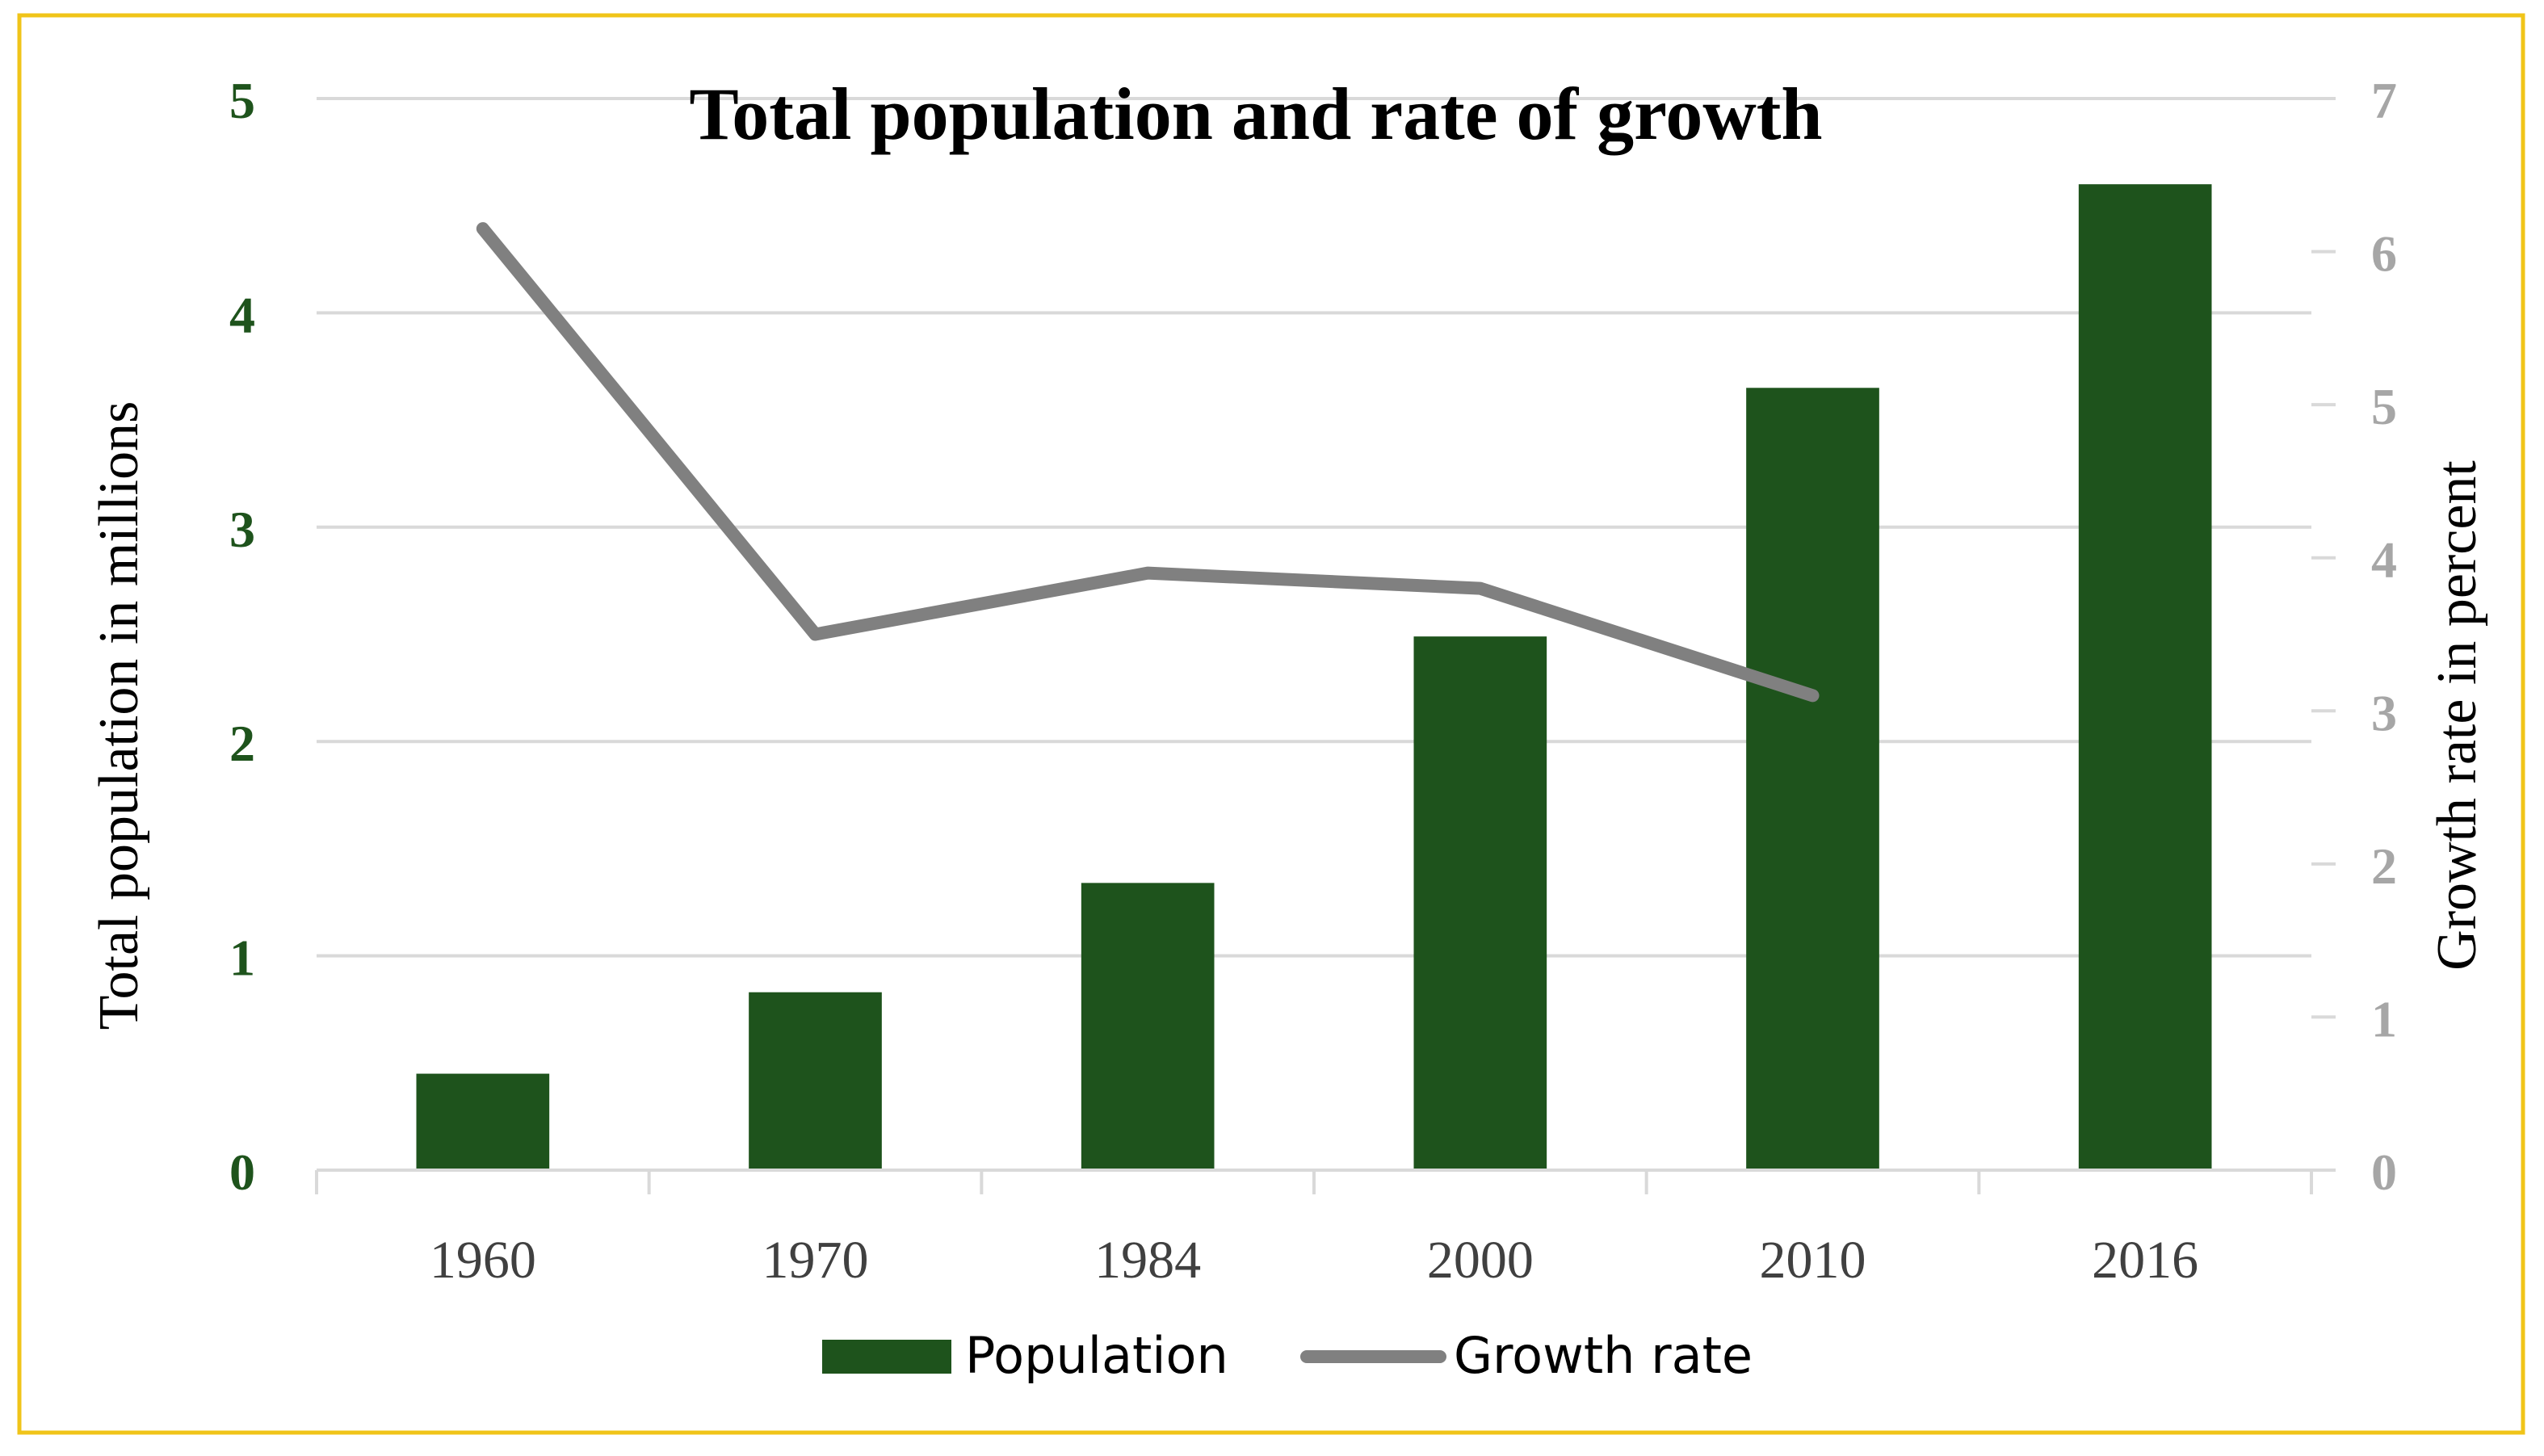 The width and height of the screenshot is (2544, 1456). What do you see at coordinates (1812, 779) in the screenshot?
I see `bar-2010` at bounding box center [1812, 779].